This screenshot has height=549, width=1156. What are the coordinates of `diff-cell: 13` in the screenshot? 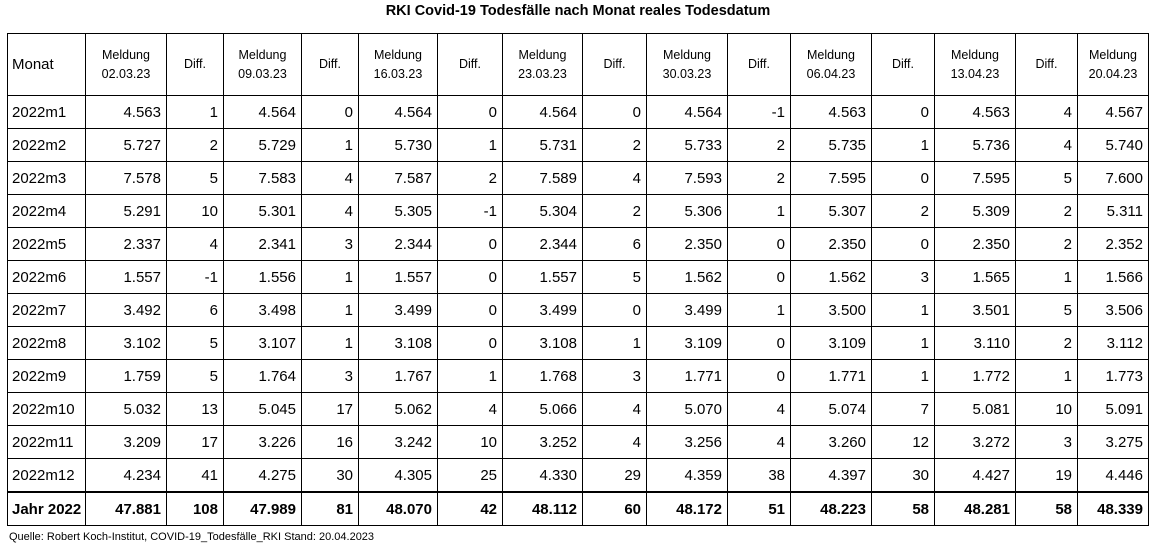 It's located at (195, 409).